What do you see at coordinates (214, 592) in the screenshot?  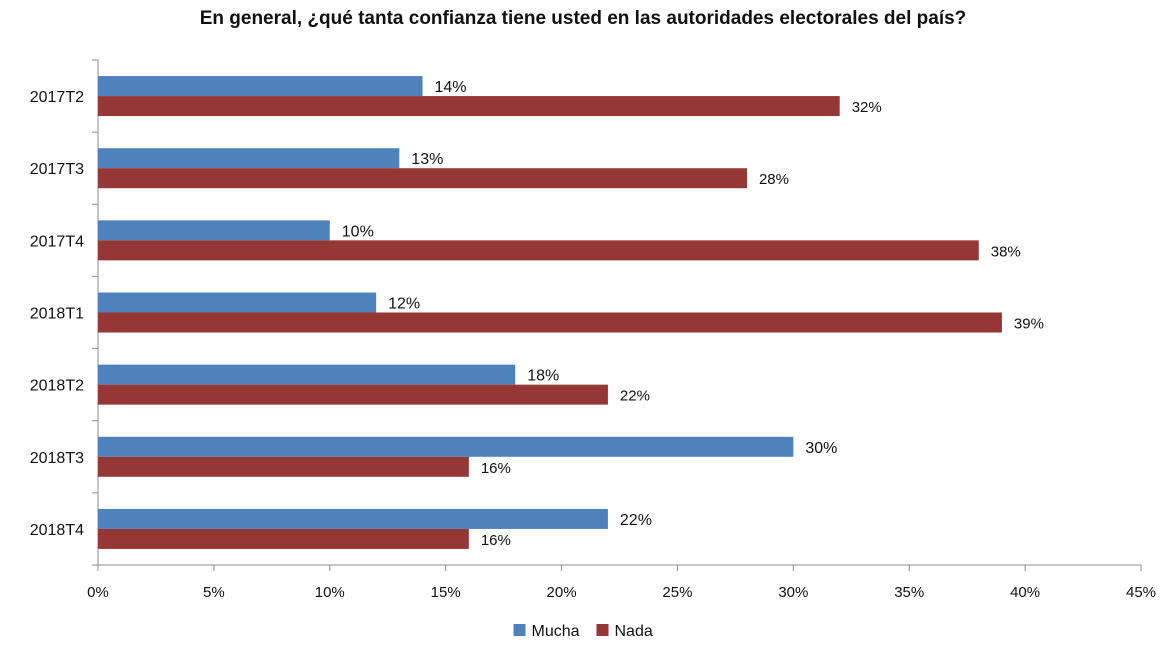 I see `x-tick-label: 5%` at bounding box center [214, 592].